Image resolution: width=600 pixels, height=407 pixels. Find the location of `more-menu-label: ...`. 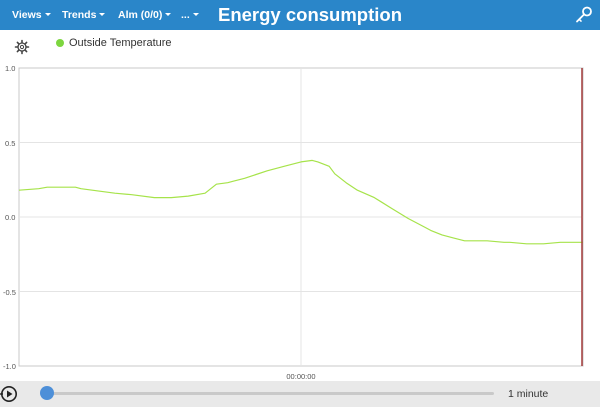

more-menu-label: ... is located at coordinates (185, 15).